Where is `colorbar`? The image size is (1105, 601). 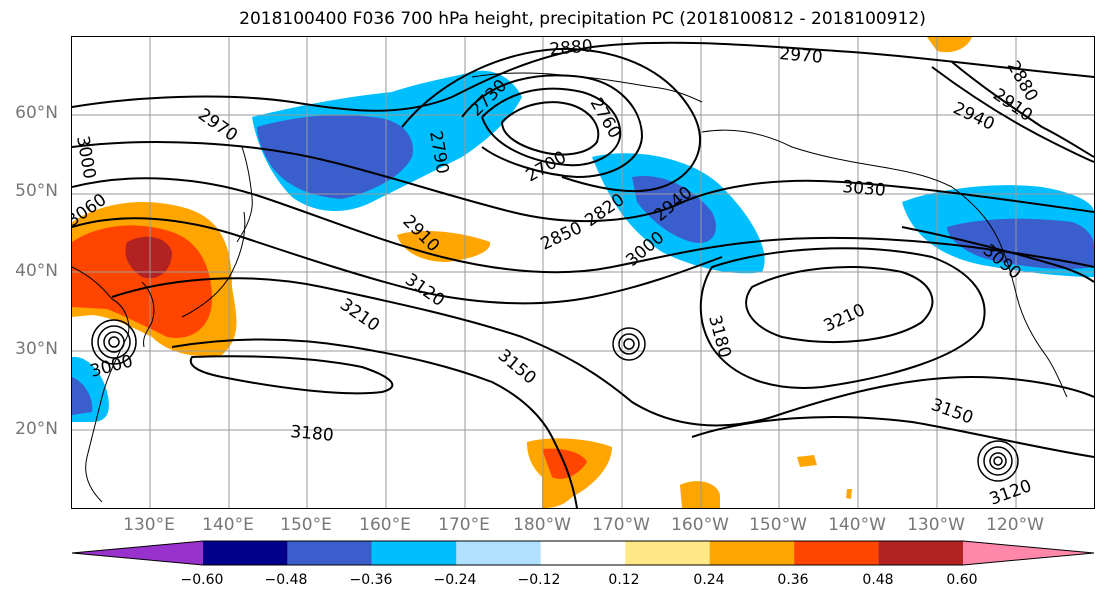 colorbar is located at coordinates (583, 553).